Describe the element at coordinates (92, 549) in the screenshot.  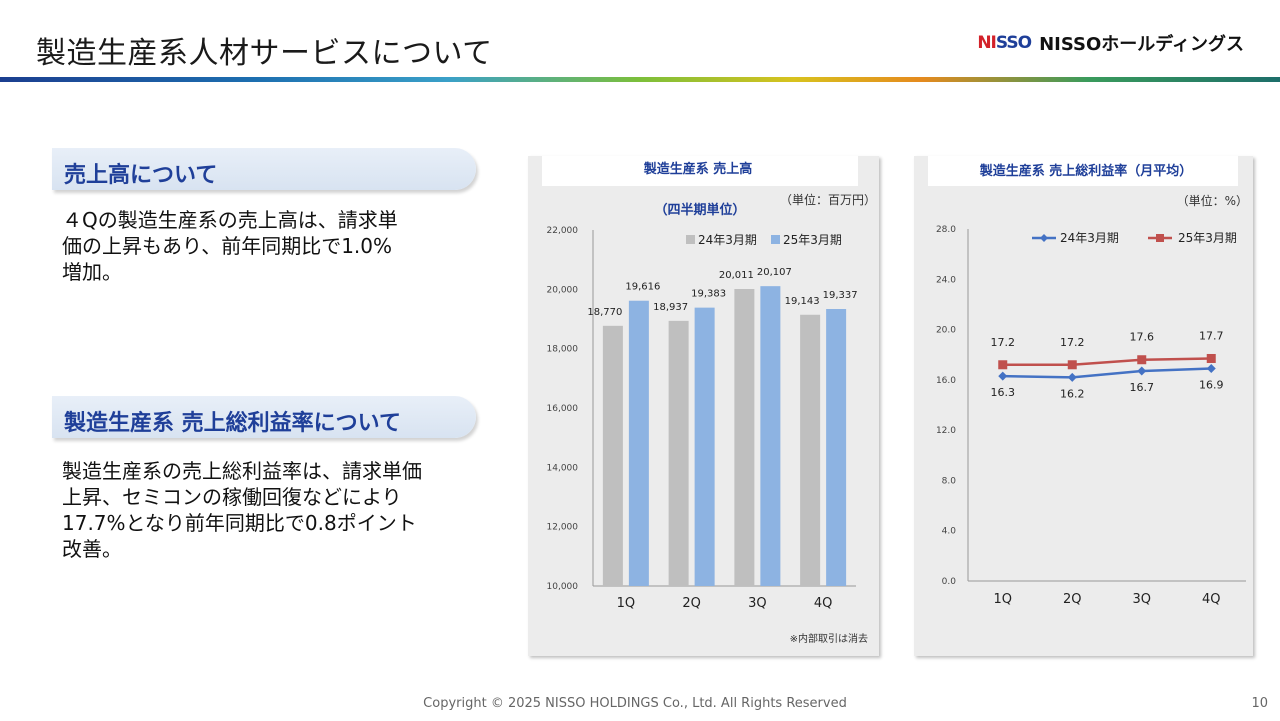
I see `margin-line: 改善。` at that location.